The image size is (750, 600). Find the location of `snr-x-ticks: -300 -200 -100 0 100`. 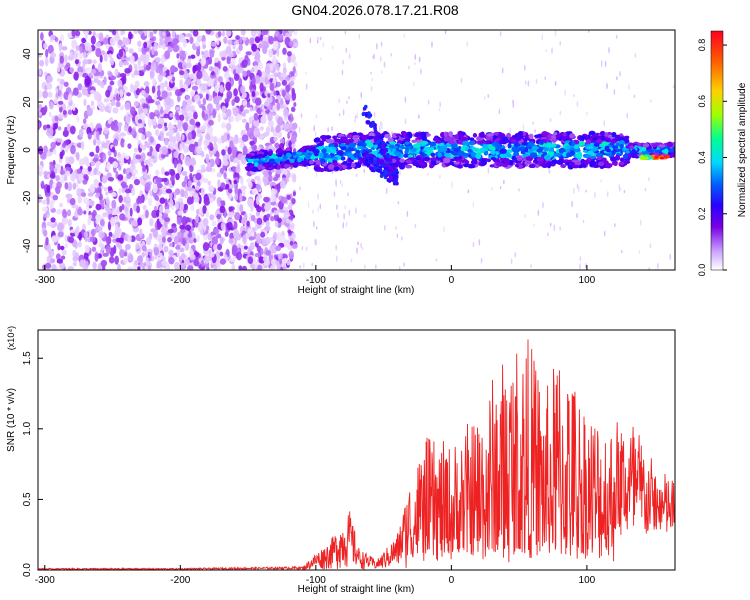

snr-x-ticks: -300 -200 -100 0 100 is located at coordinates (315, 575).